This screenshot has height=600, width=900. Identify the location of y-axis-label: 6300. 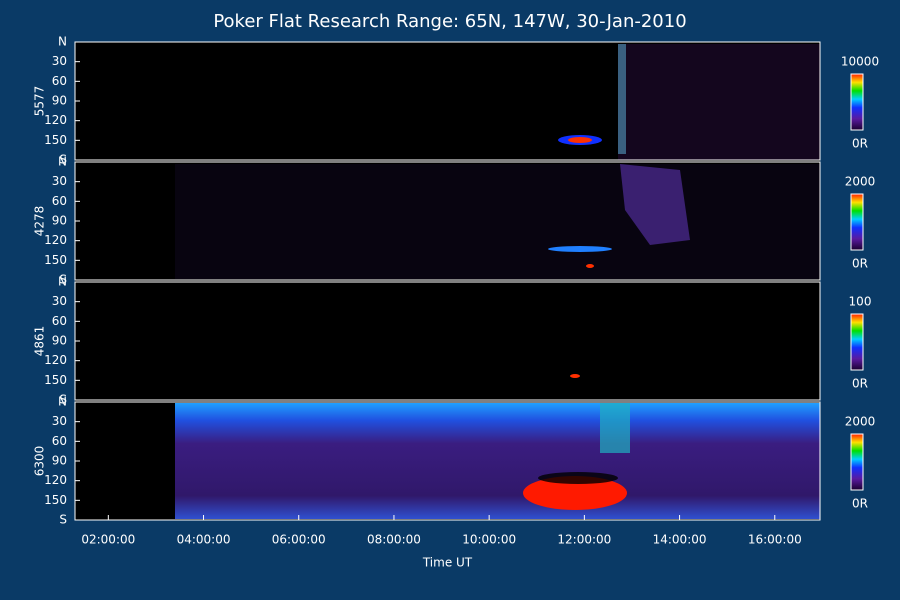
(40, 461).